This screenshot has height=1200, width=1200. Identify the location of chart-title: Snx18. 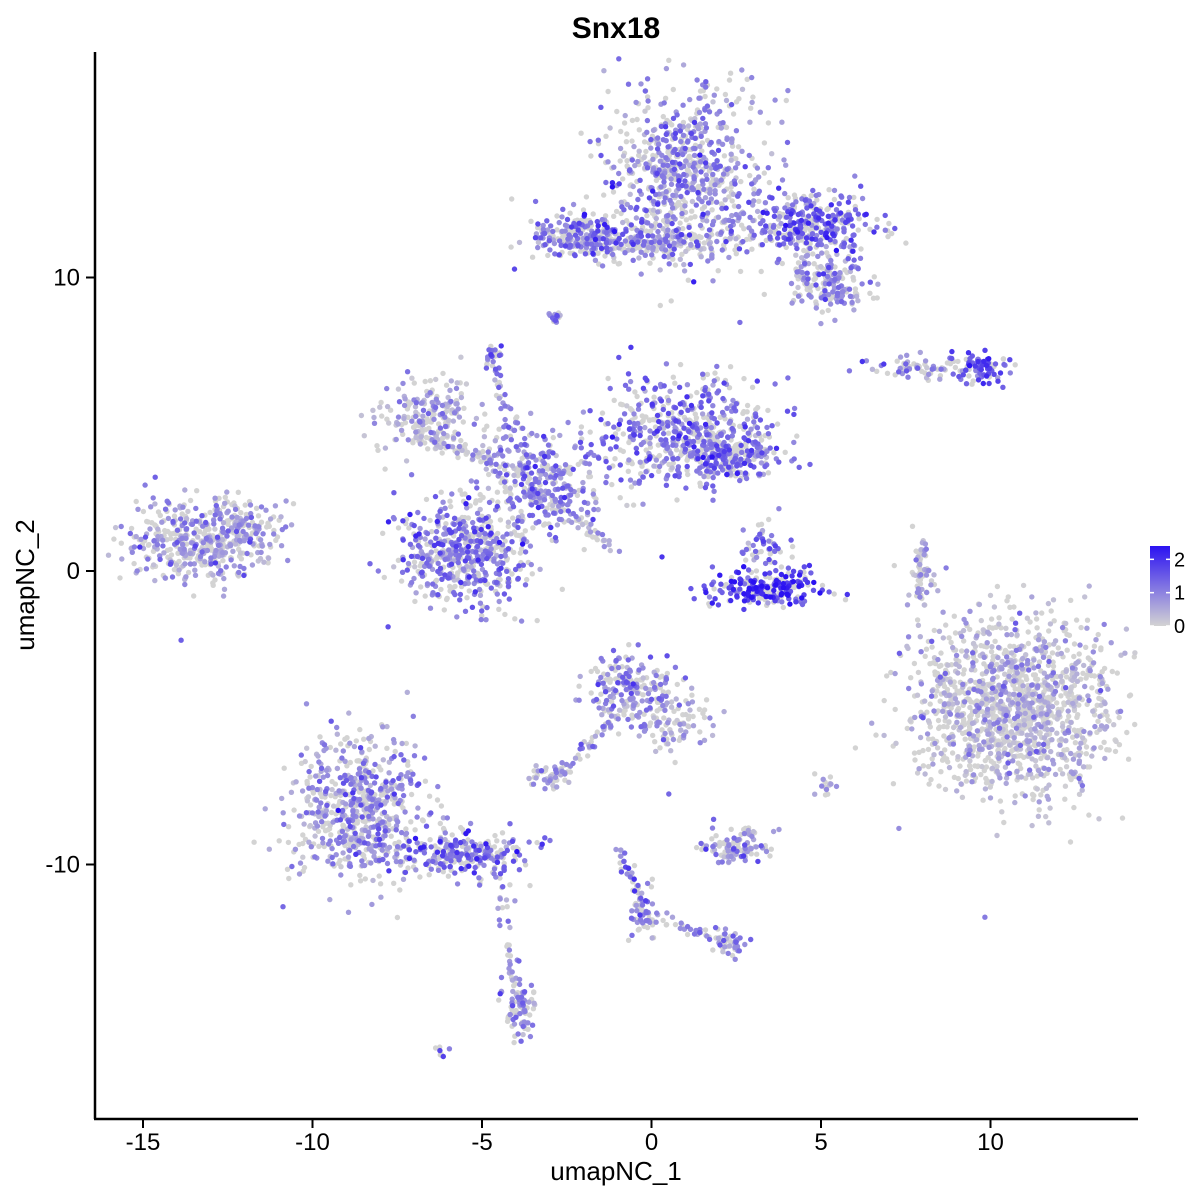
(616, 28).